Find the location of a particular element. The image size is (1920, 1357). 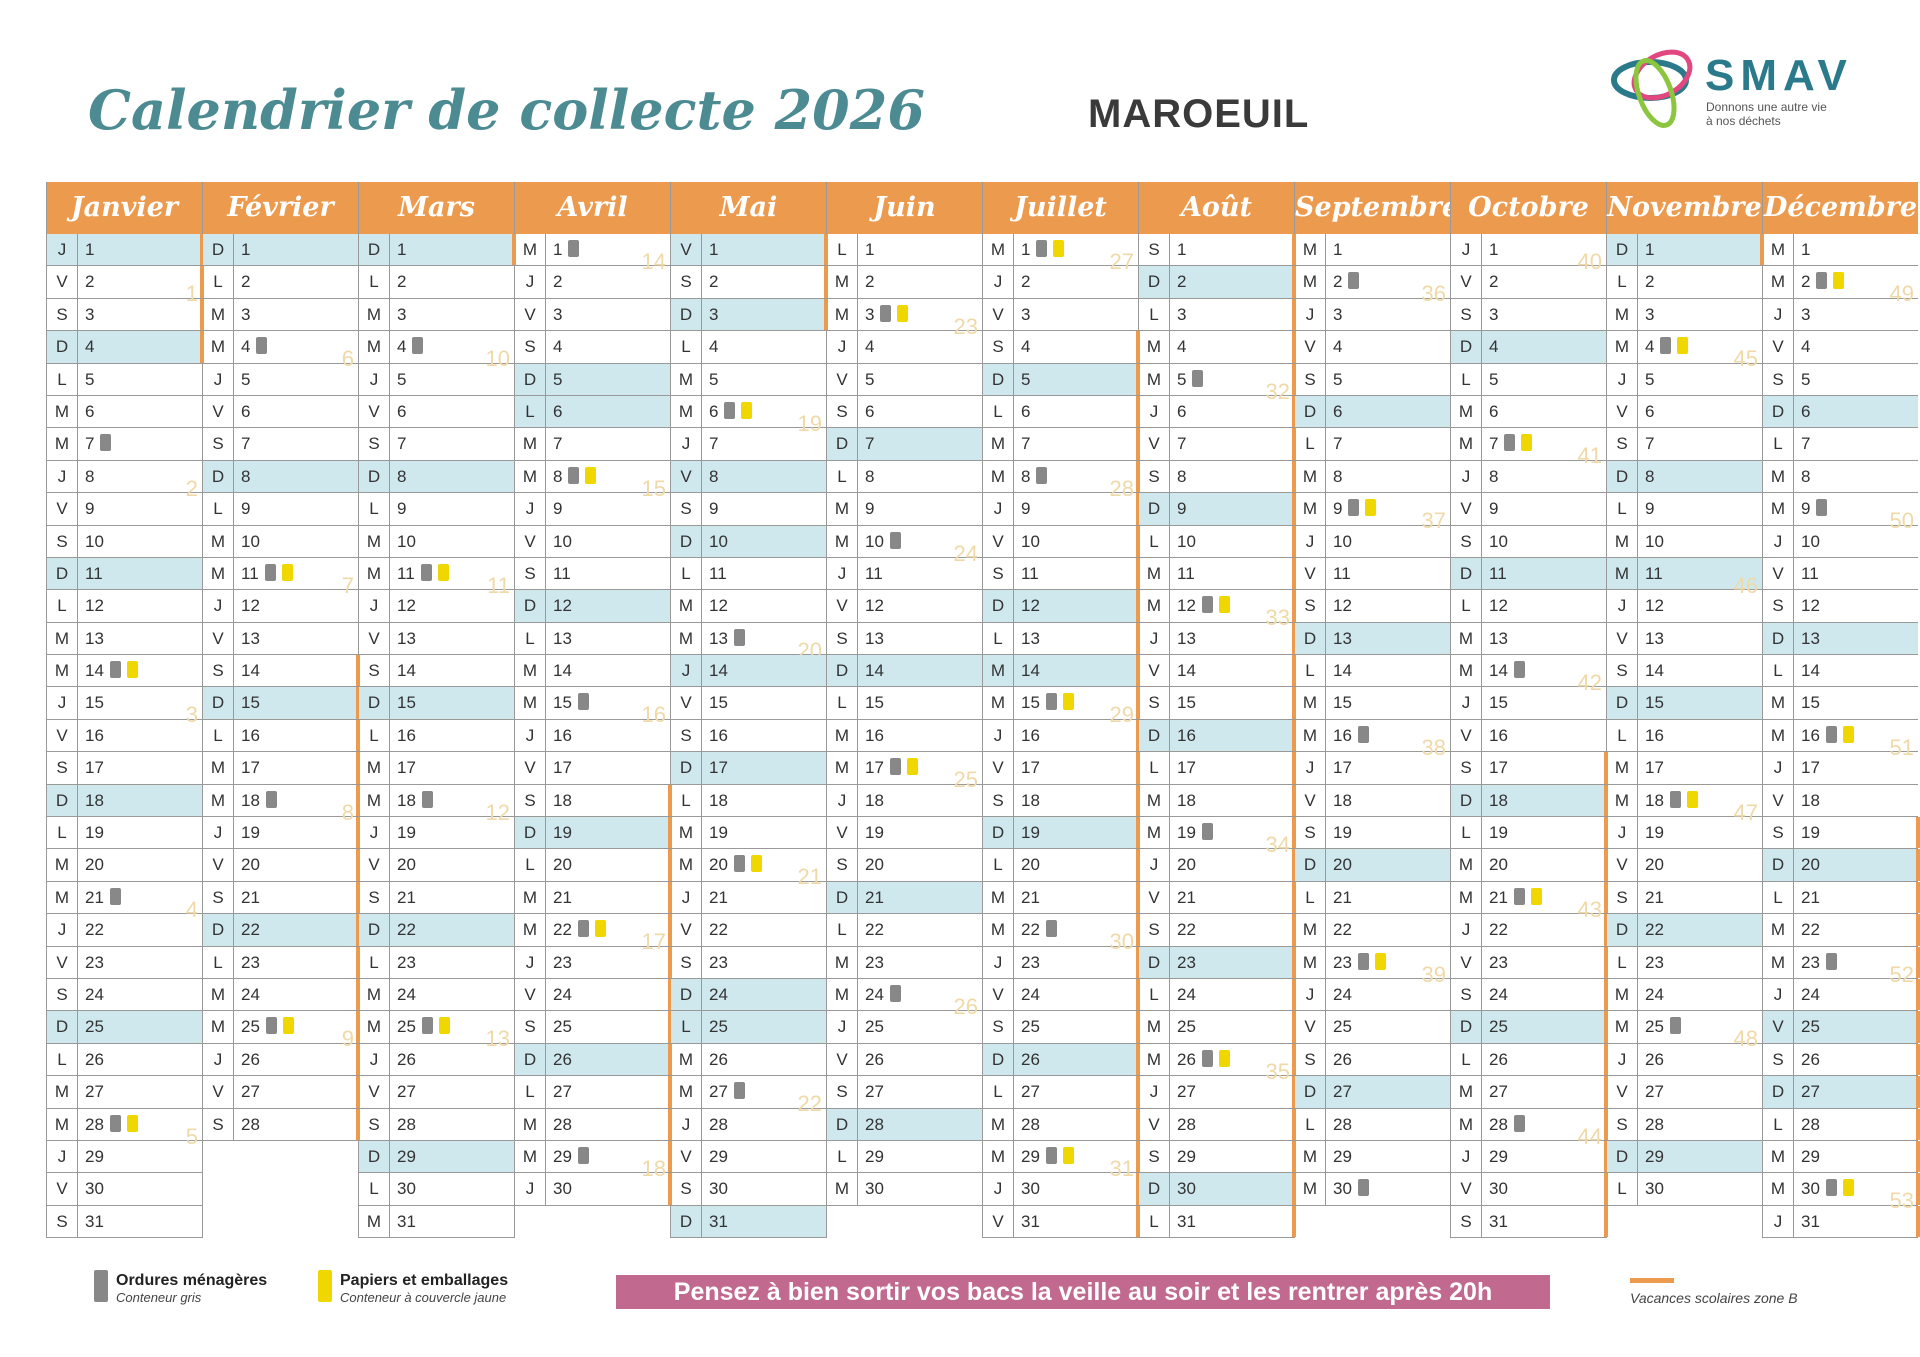

day-row: S 25 is located at coordinates (593, 1027).